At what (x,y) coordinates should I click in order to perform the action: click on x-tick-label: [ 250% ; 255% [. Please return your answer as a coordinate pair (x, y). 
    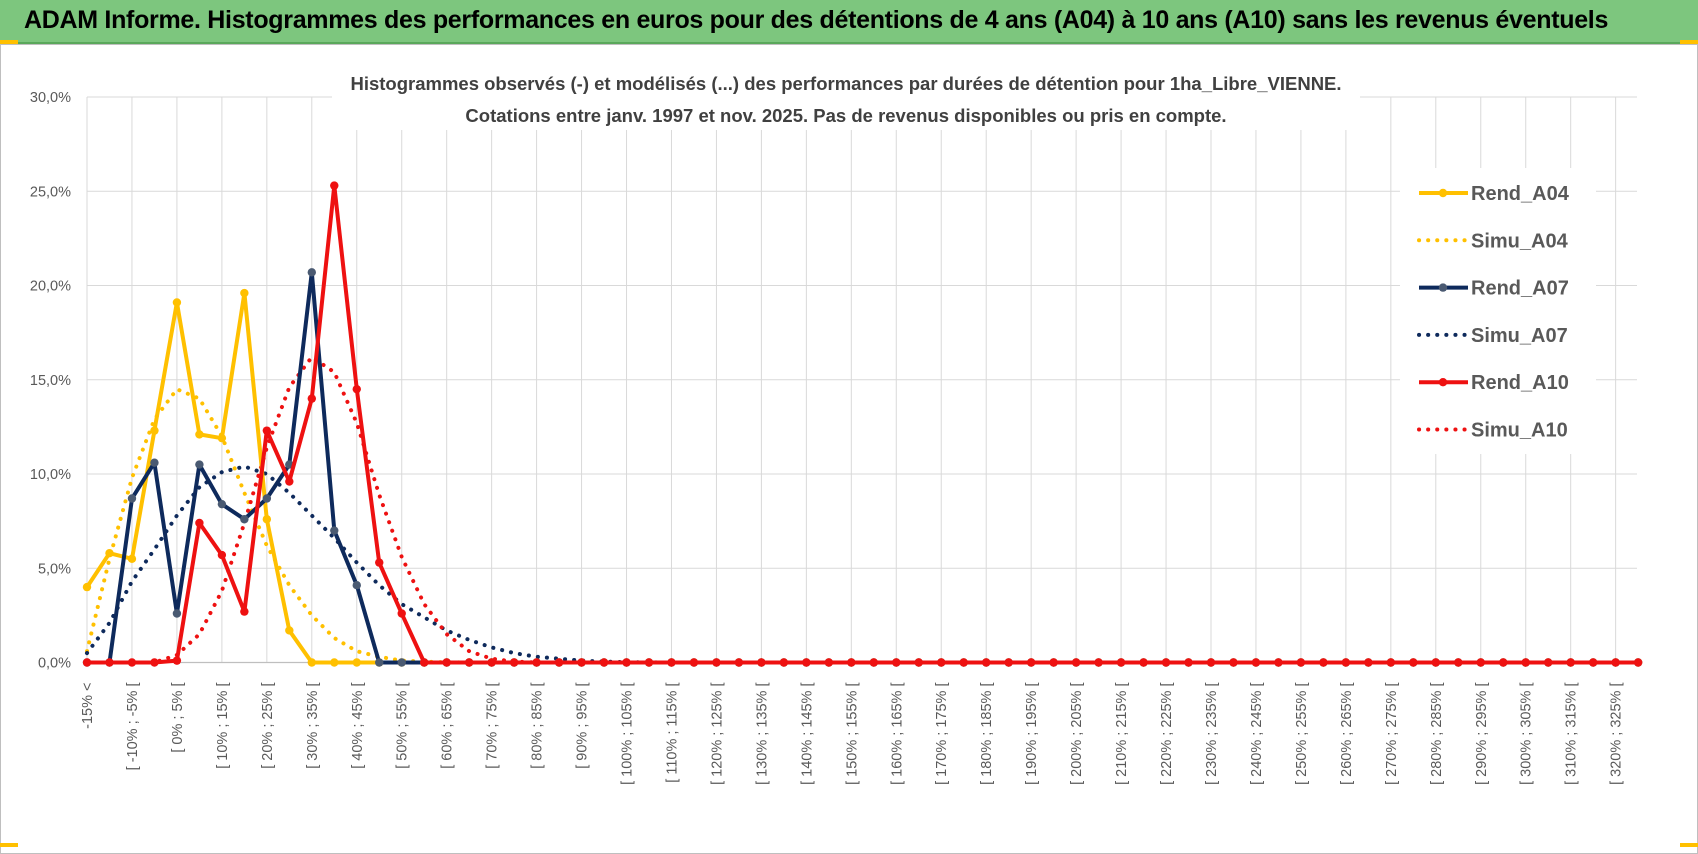
    Looking at the image, I should click on (1302, 734).